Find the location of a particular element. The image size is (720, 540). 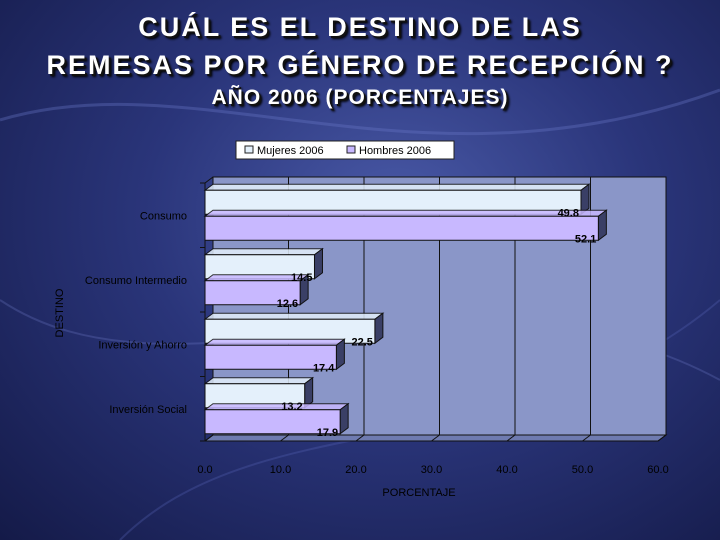

bar-label-inversion-y-ahorro-hombres-2006: 17.4 is located at coordinates (324, 368).